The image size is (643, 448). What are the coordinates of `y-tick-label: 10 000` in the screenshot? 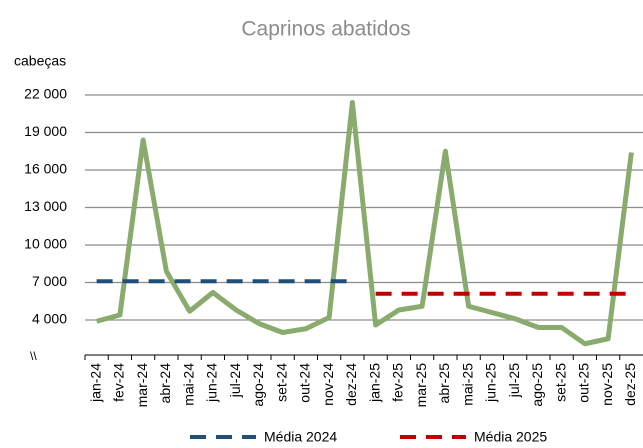 It's located at (45, 244).